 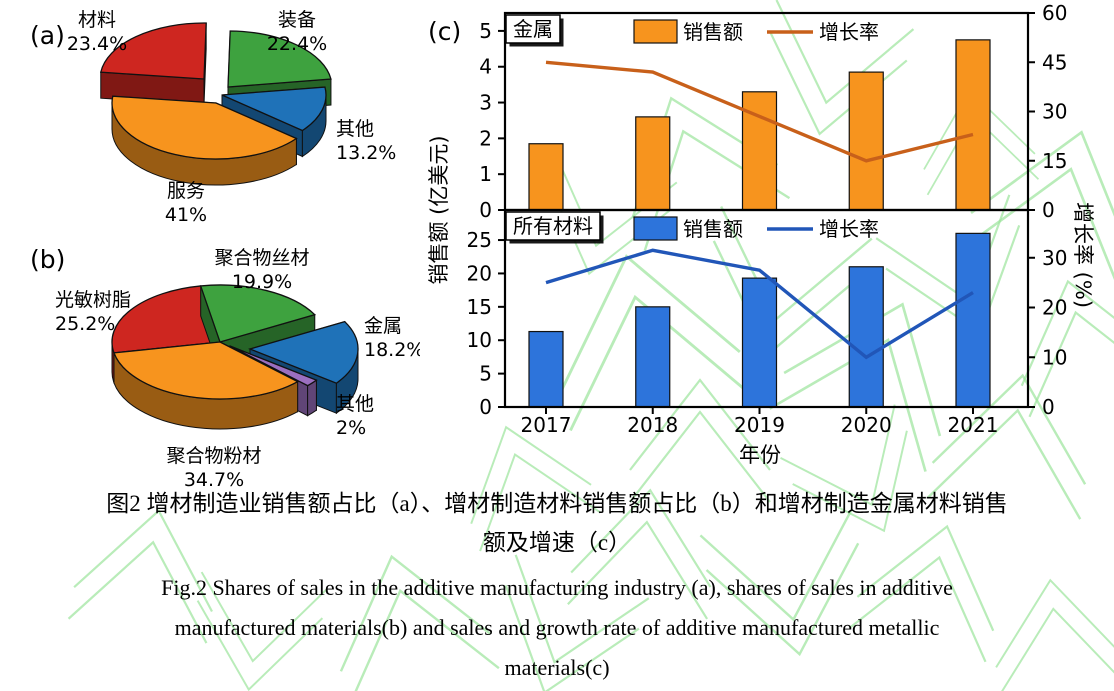 I want to click on pie-slice-label: 光敏树脂, so click(x=93, y=300).